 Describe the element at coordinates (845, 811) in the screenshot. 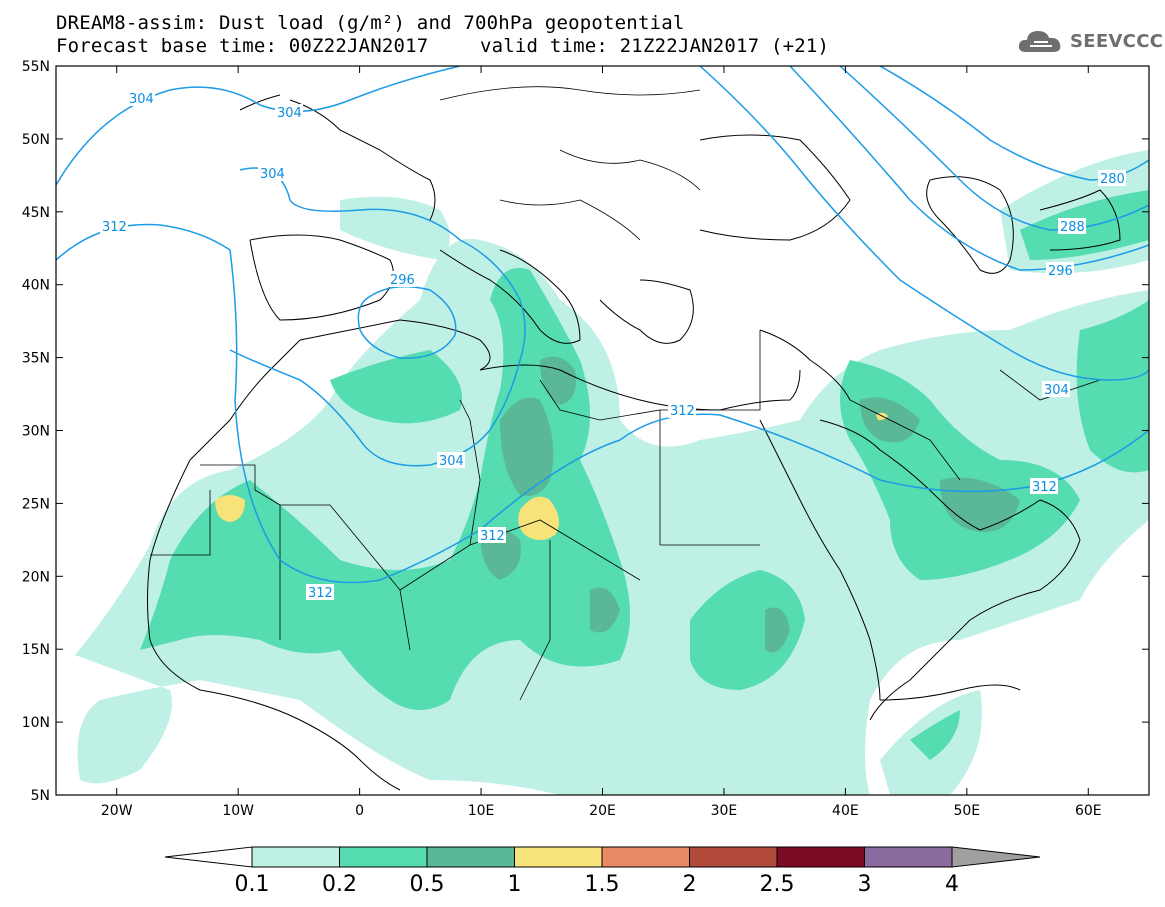

I see `lon-label: 40E` at that location.